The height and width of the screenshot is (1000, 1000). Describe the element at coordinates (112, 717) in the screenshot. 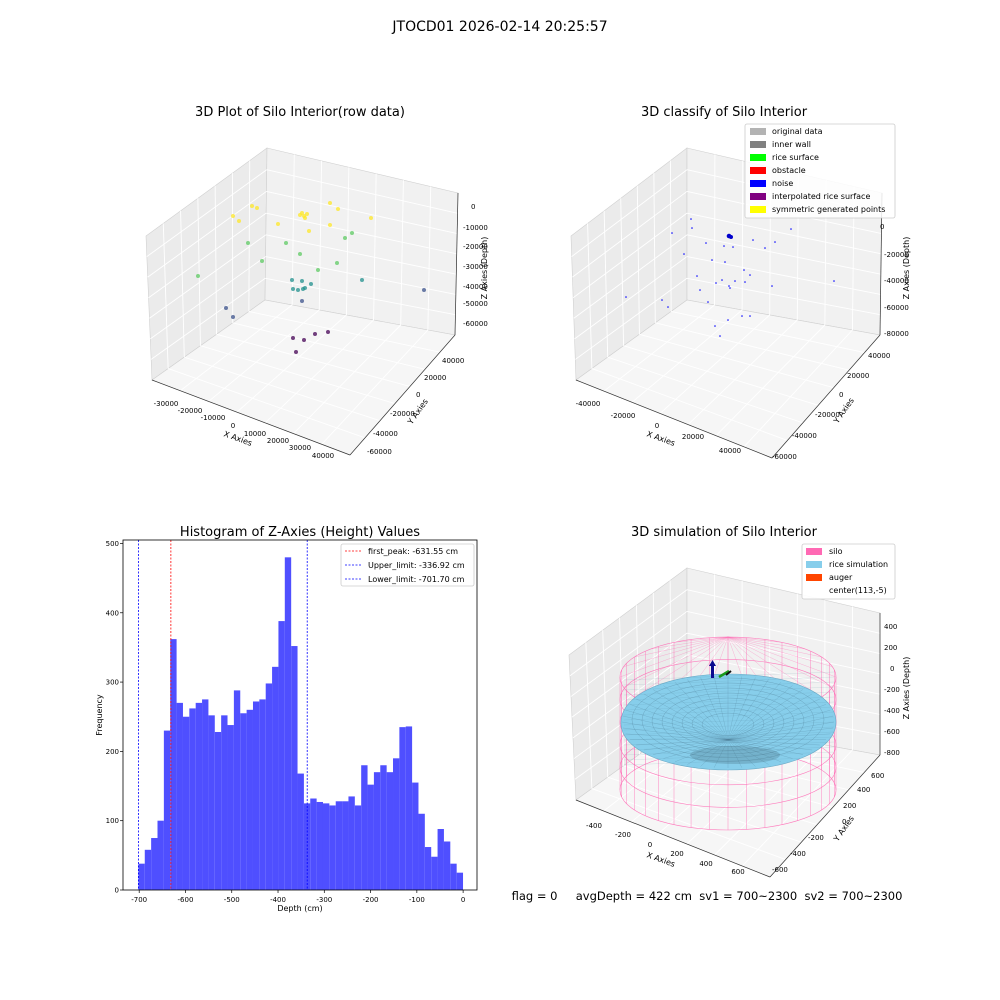

I see `histogram-y-ticks: 0 100 200 300 400 500` at that location.